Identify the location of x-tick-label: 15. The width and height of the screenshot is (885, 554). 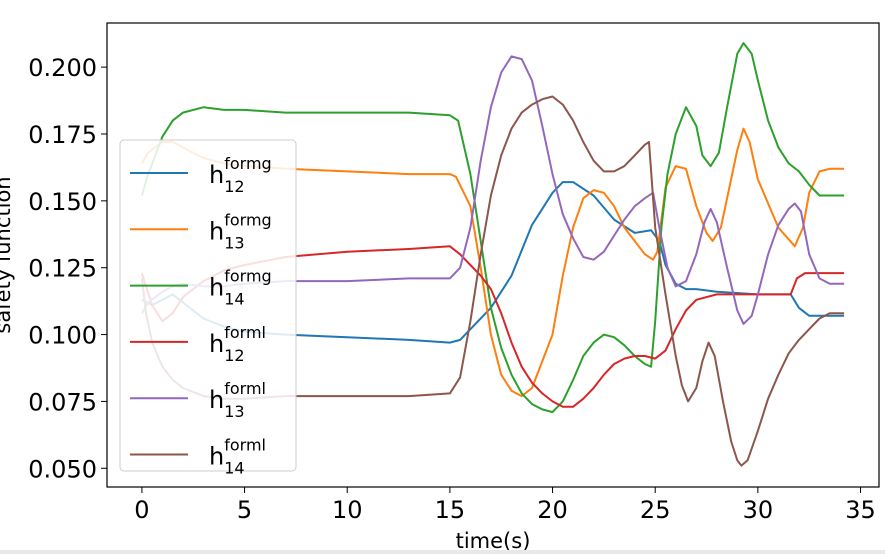
(450, 510).